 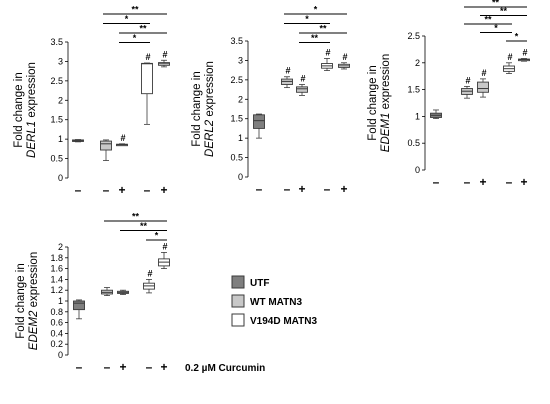 What do you see at coordinates (32, 110) in the screenshot?
I see `y-axis-label-line2: DERL1 expression` at bounding box center [32, 110].